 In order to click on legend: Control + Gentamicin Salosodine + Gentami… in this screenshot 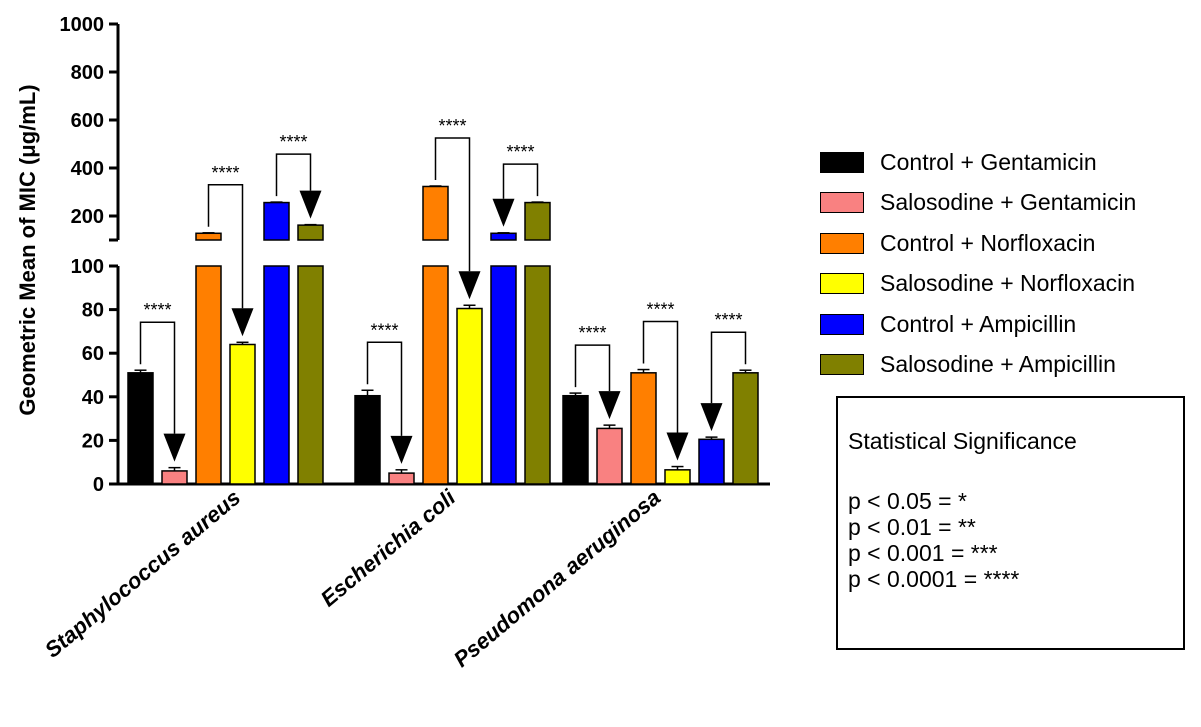, I will do `click(978, 263)`.